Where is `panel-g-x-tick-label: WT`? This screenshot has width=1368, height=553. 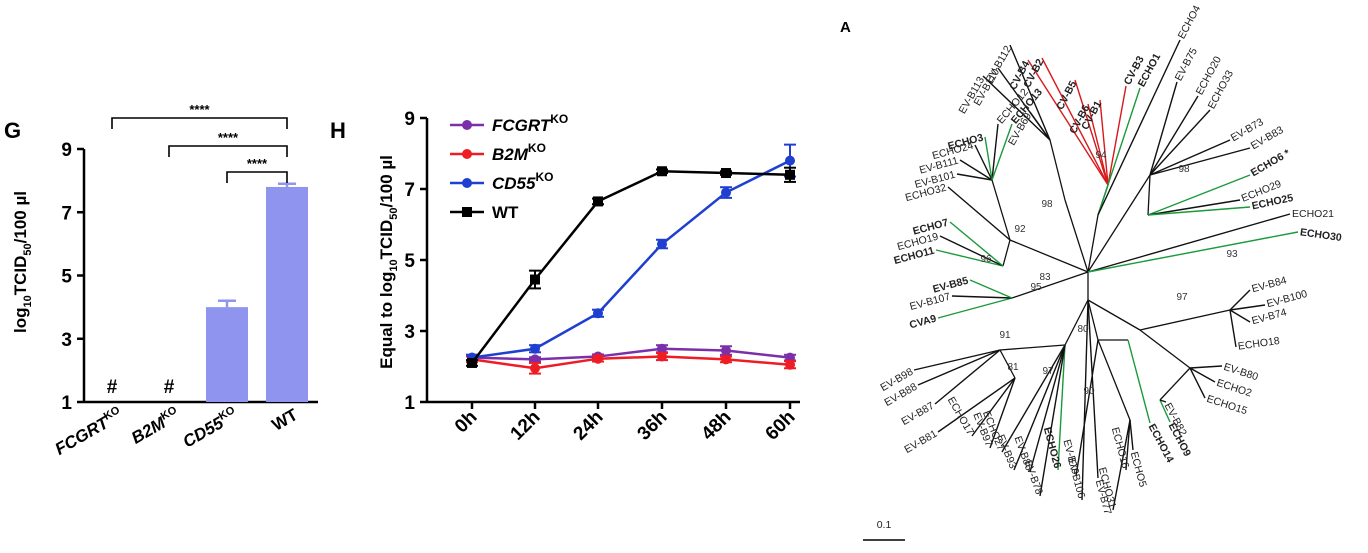 panel-g-x-tick-label: WT is located at coordinates (285, 420).